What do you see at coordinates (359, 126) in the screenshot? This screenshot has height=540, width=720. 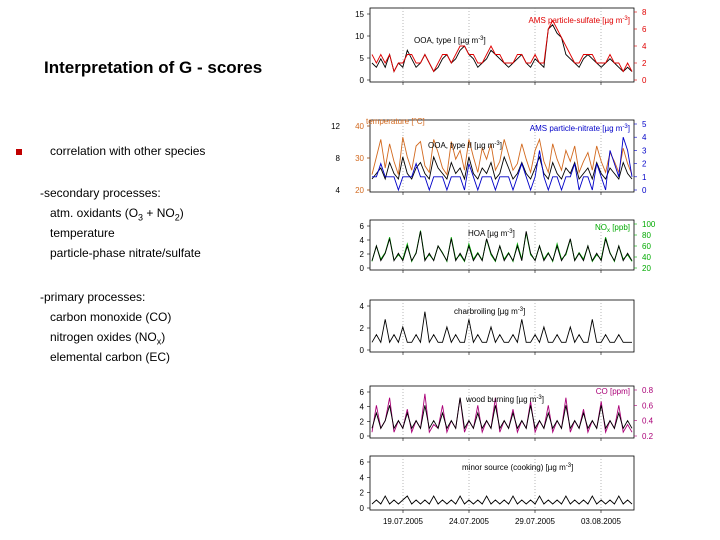 I see `y-tick-label: 40` at bounding box center [359, 126].